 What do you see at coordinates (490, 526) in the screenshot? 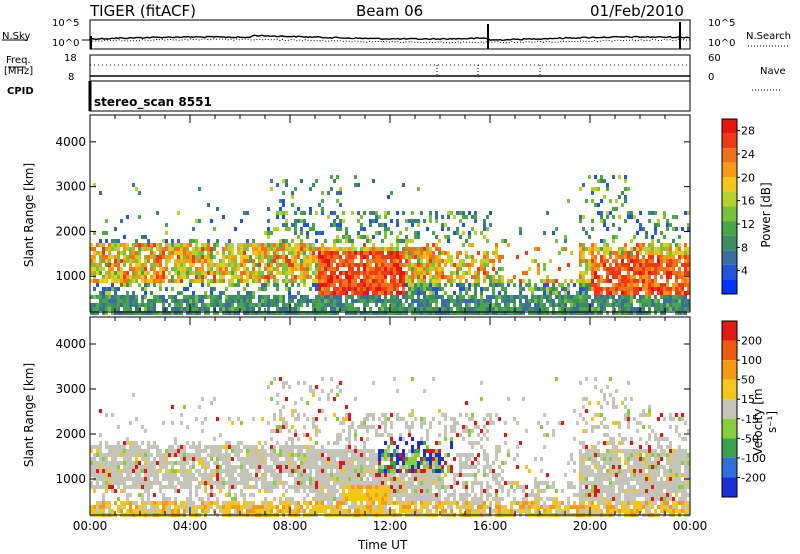
I see `x-tick-label: 16:00` at bounding box center [490, 526].